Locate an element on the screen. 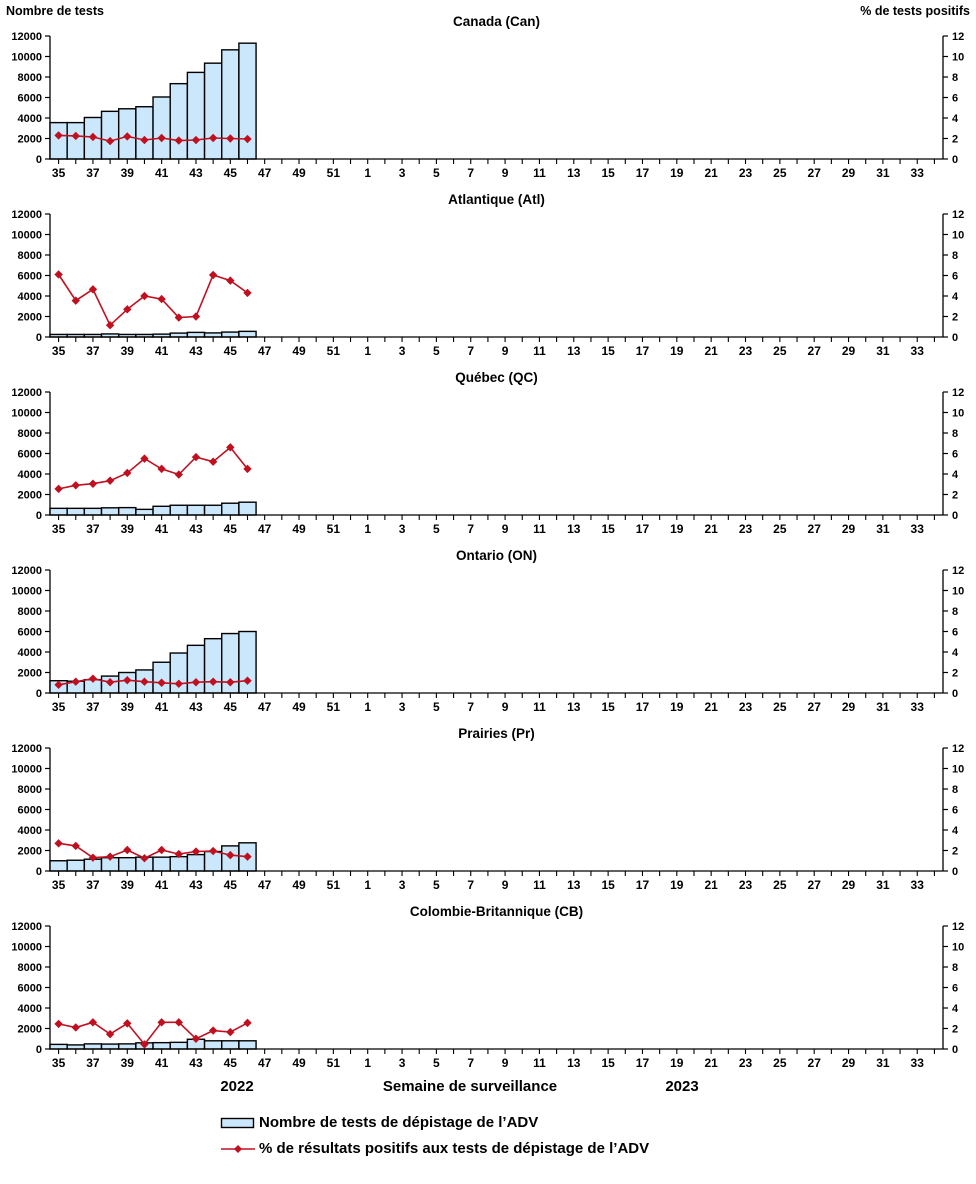 This screenshot has width=976, height=1184. bar-series is located at coordinates (153, 1044).